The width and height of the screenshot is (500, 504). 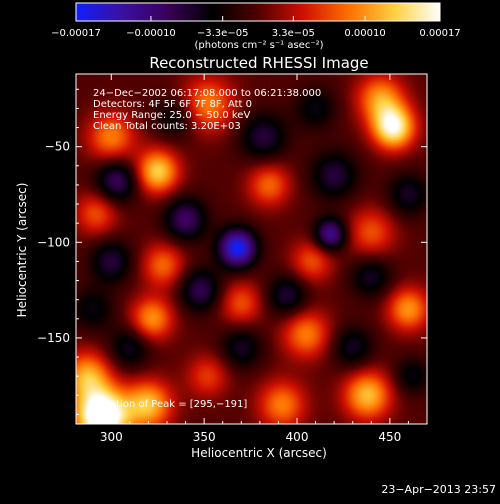 What do you see at coordinates (364, 33) in the screenshot?
I see `colorbar-tick-label: 0.00010` at bounding box center [364, 33].